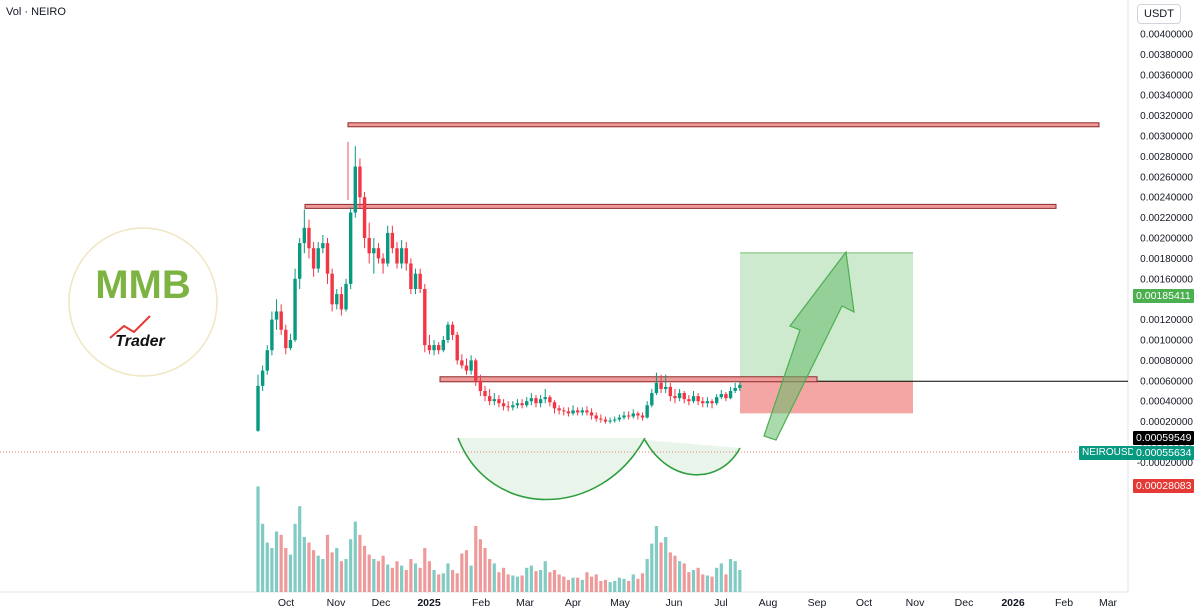 Image resolution: width=1200 pixels, height=613 pixels. What do you see at coordinates (130, 327) in the screenshot?
I see `logo-trend-icon` at bounding box center [130, 327].